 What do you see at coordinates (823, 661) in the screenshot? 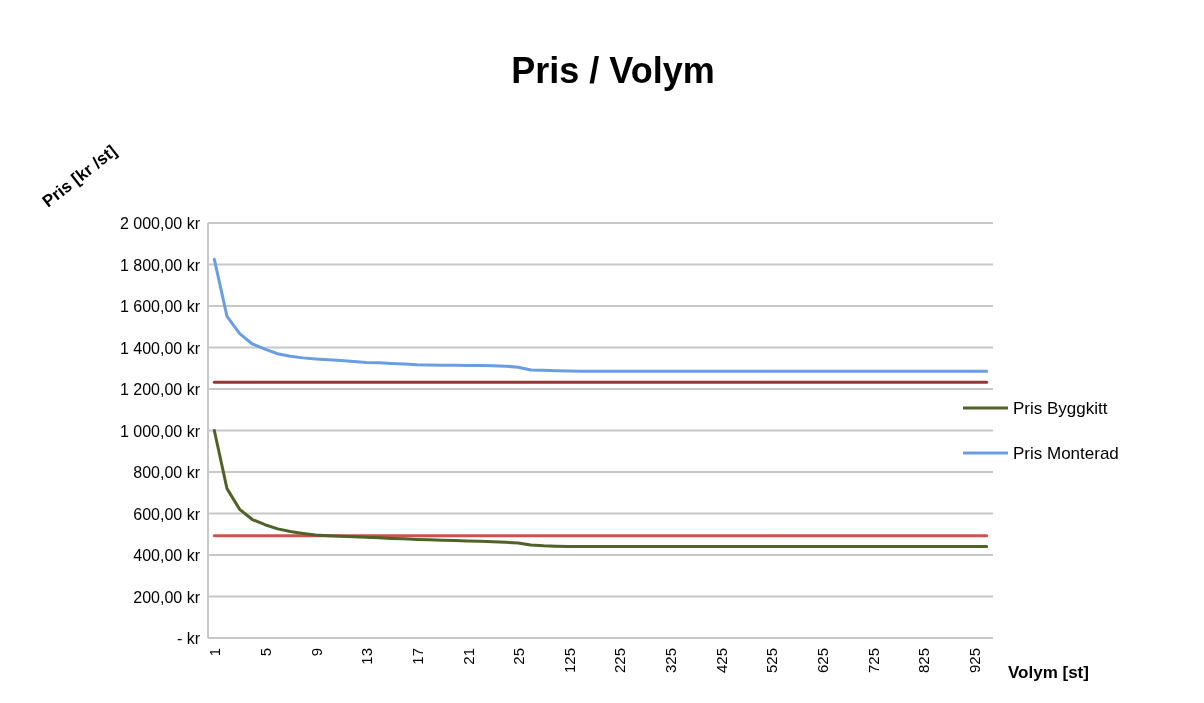
I see `x-tick-label: 625` at bounding box center [823, 661].